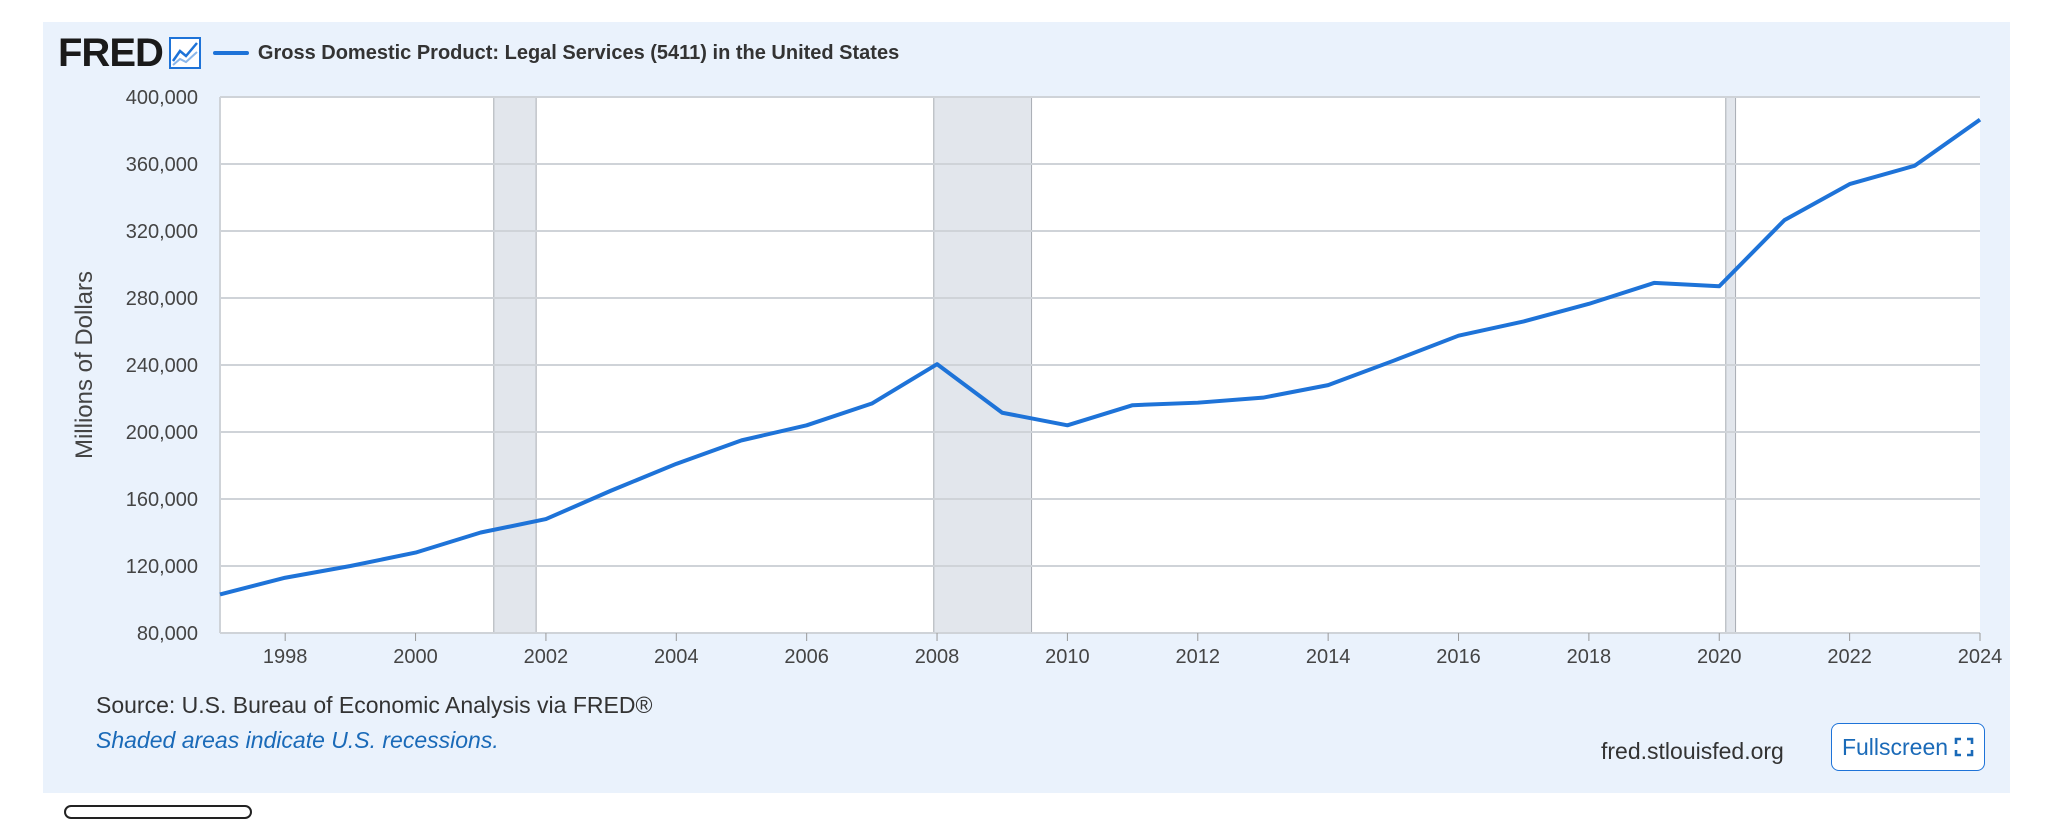  I want to click on fullscreen-icon, so click(1964, 747).